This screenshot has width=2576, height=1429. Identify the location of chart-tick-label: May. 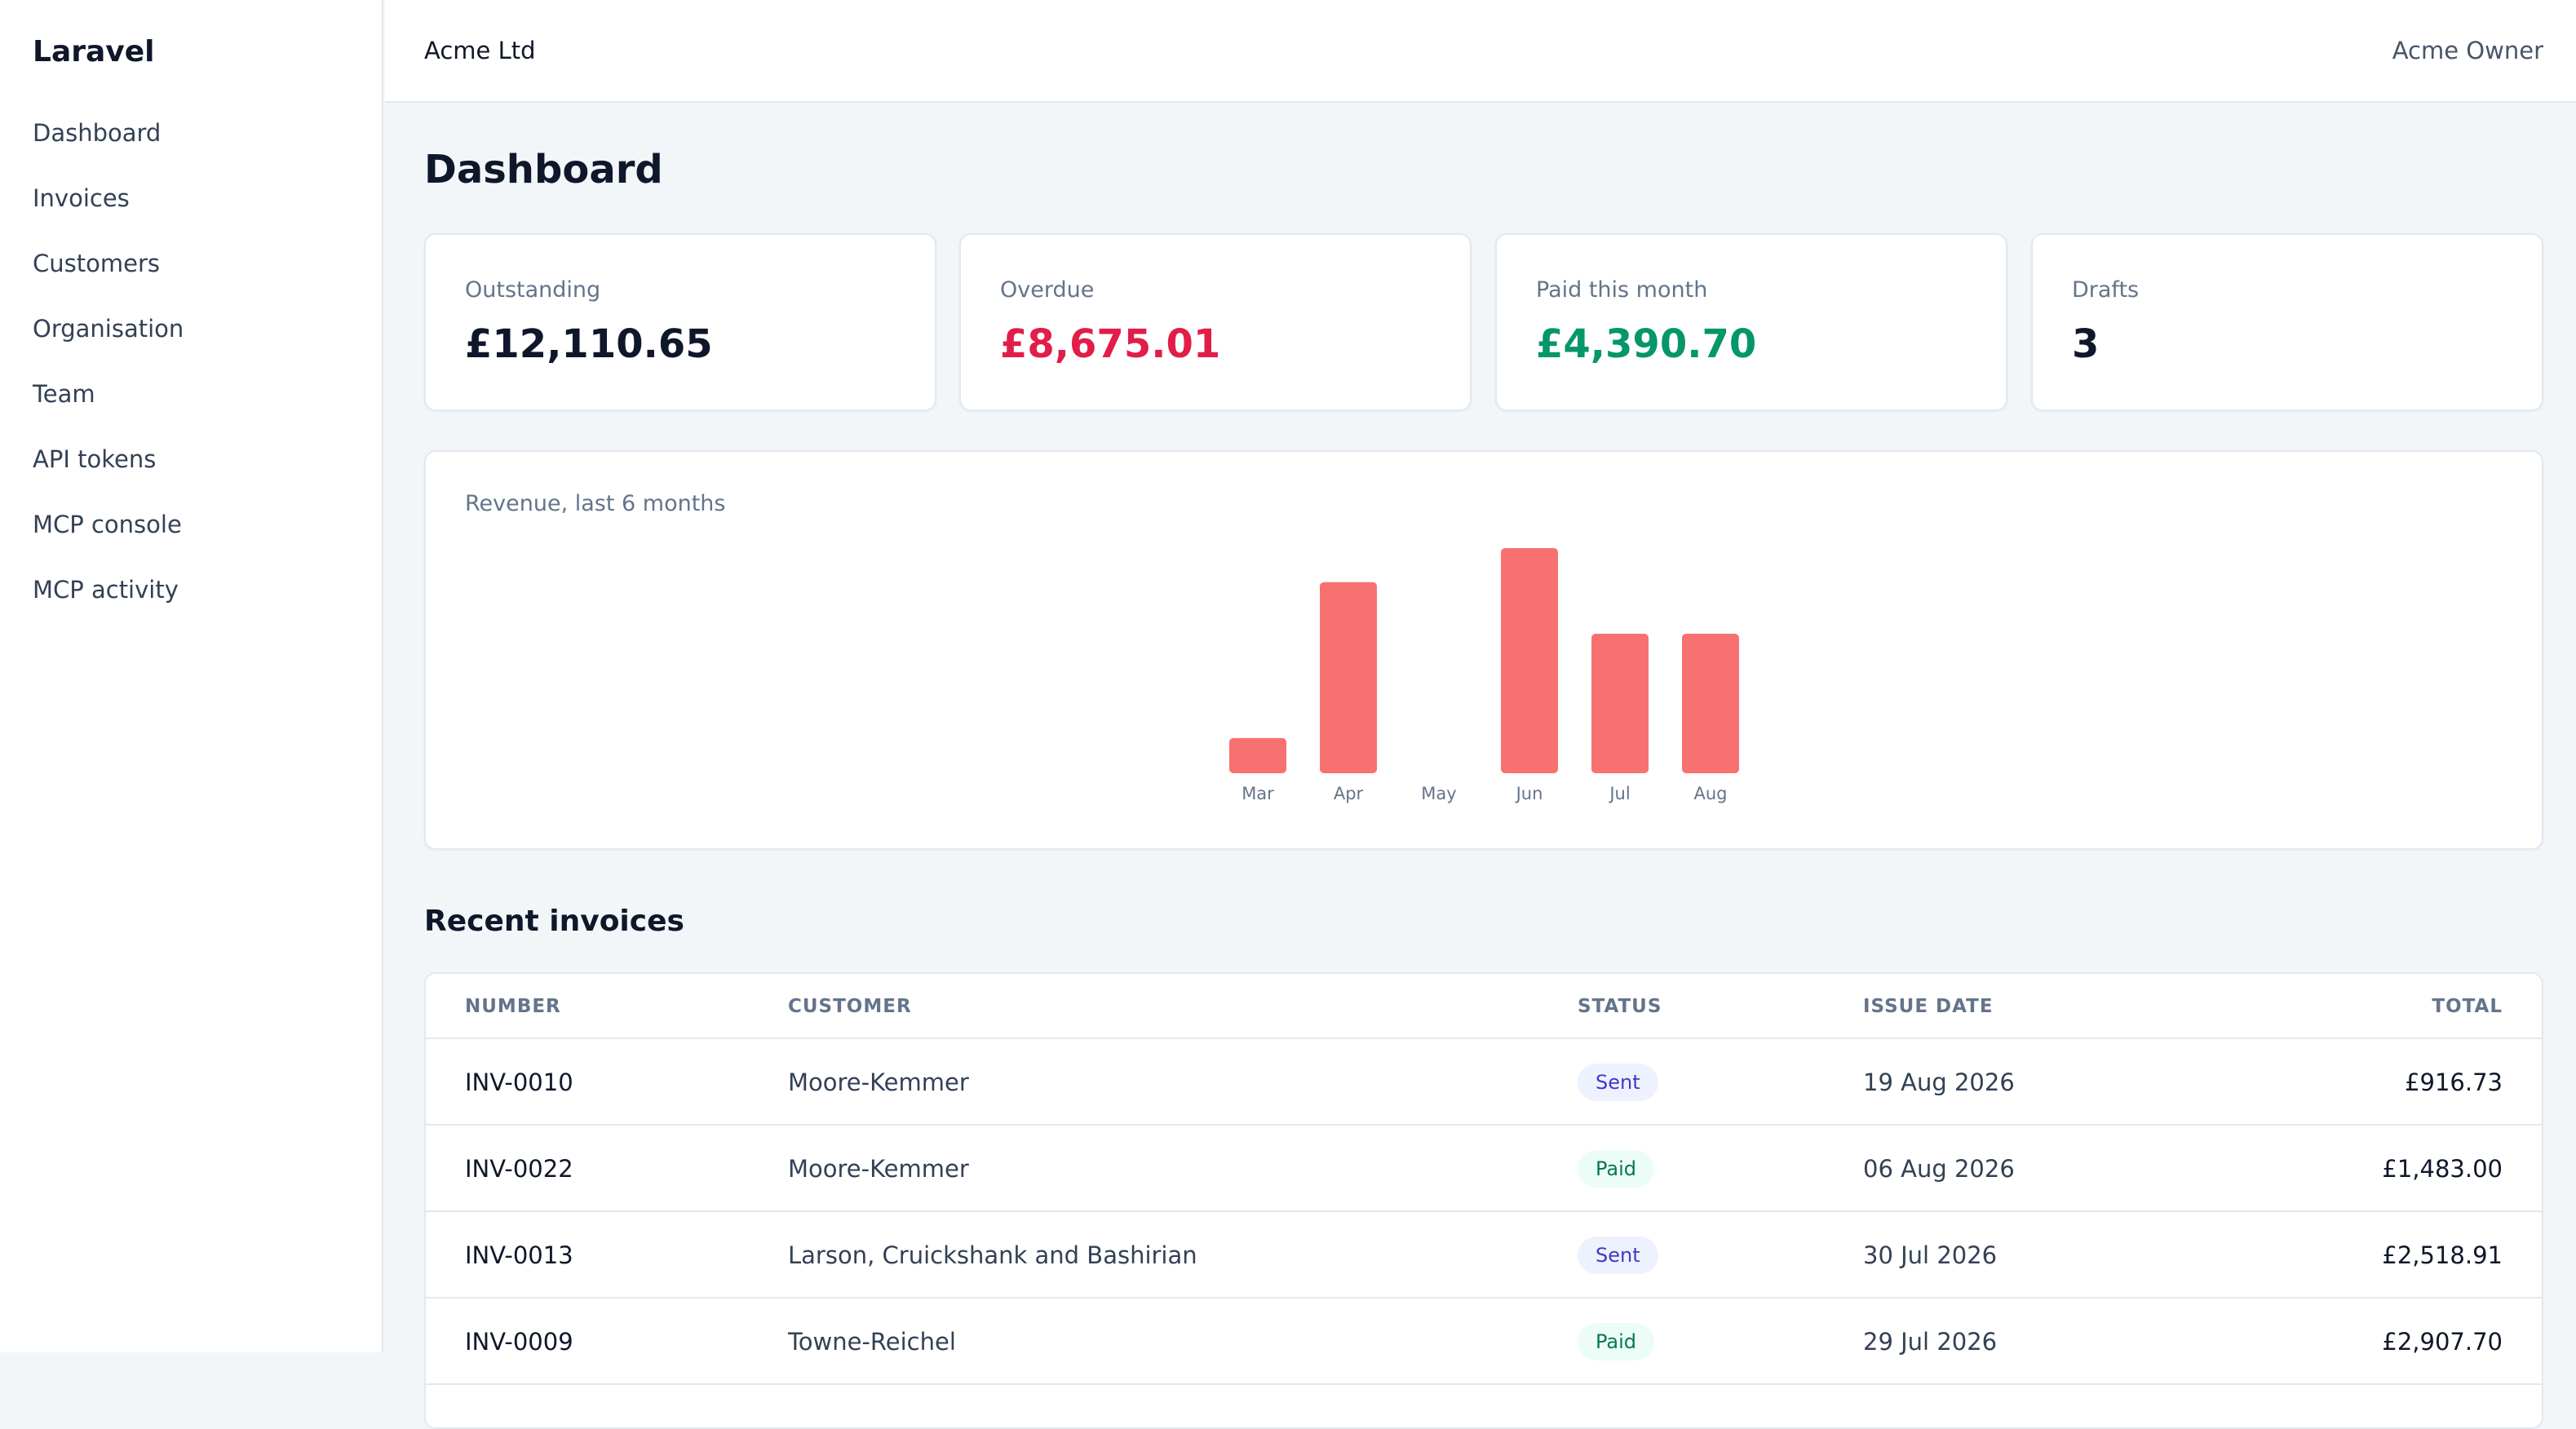
(1438, 793).